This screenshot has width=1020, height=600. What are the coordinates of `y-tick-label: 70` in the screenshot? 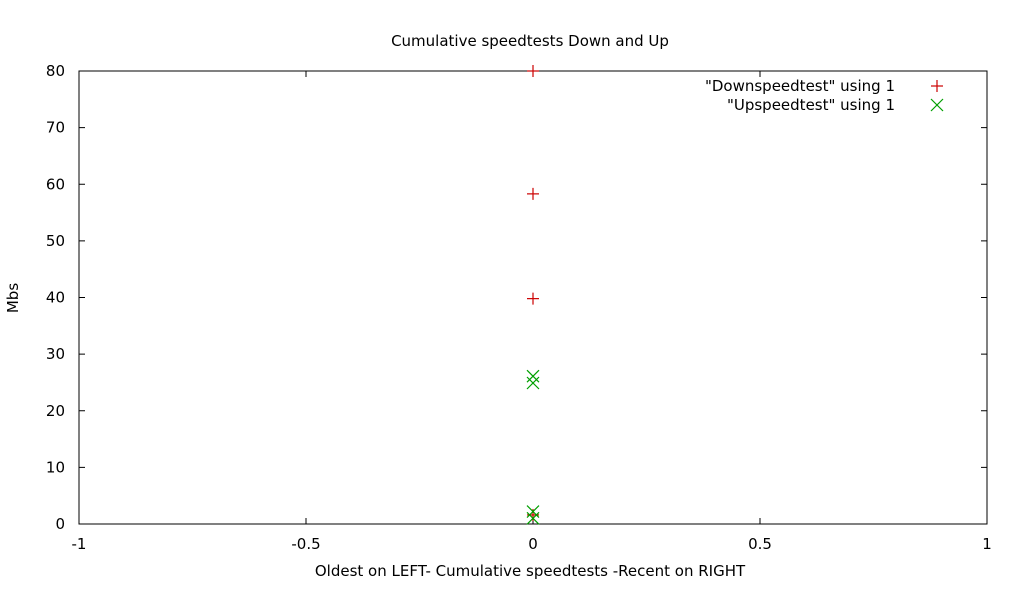 It's located at (55, 128).